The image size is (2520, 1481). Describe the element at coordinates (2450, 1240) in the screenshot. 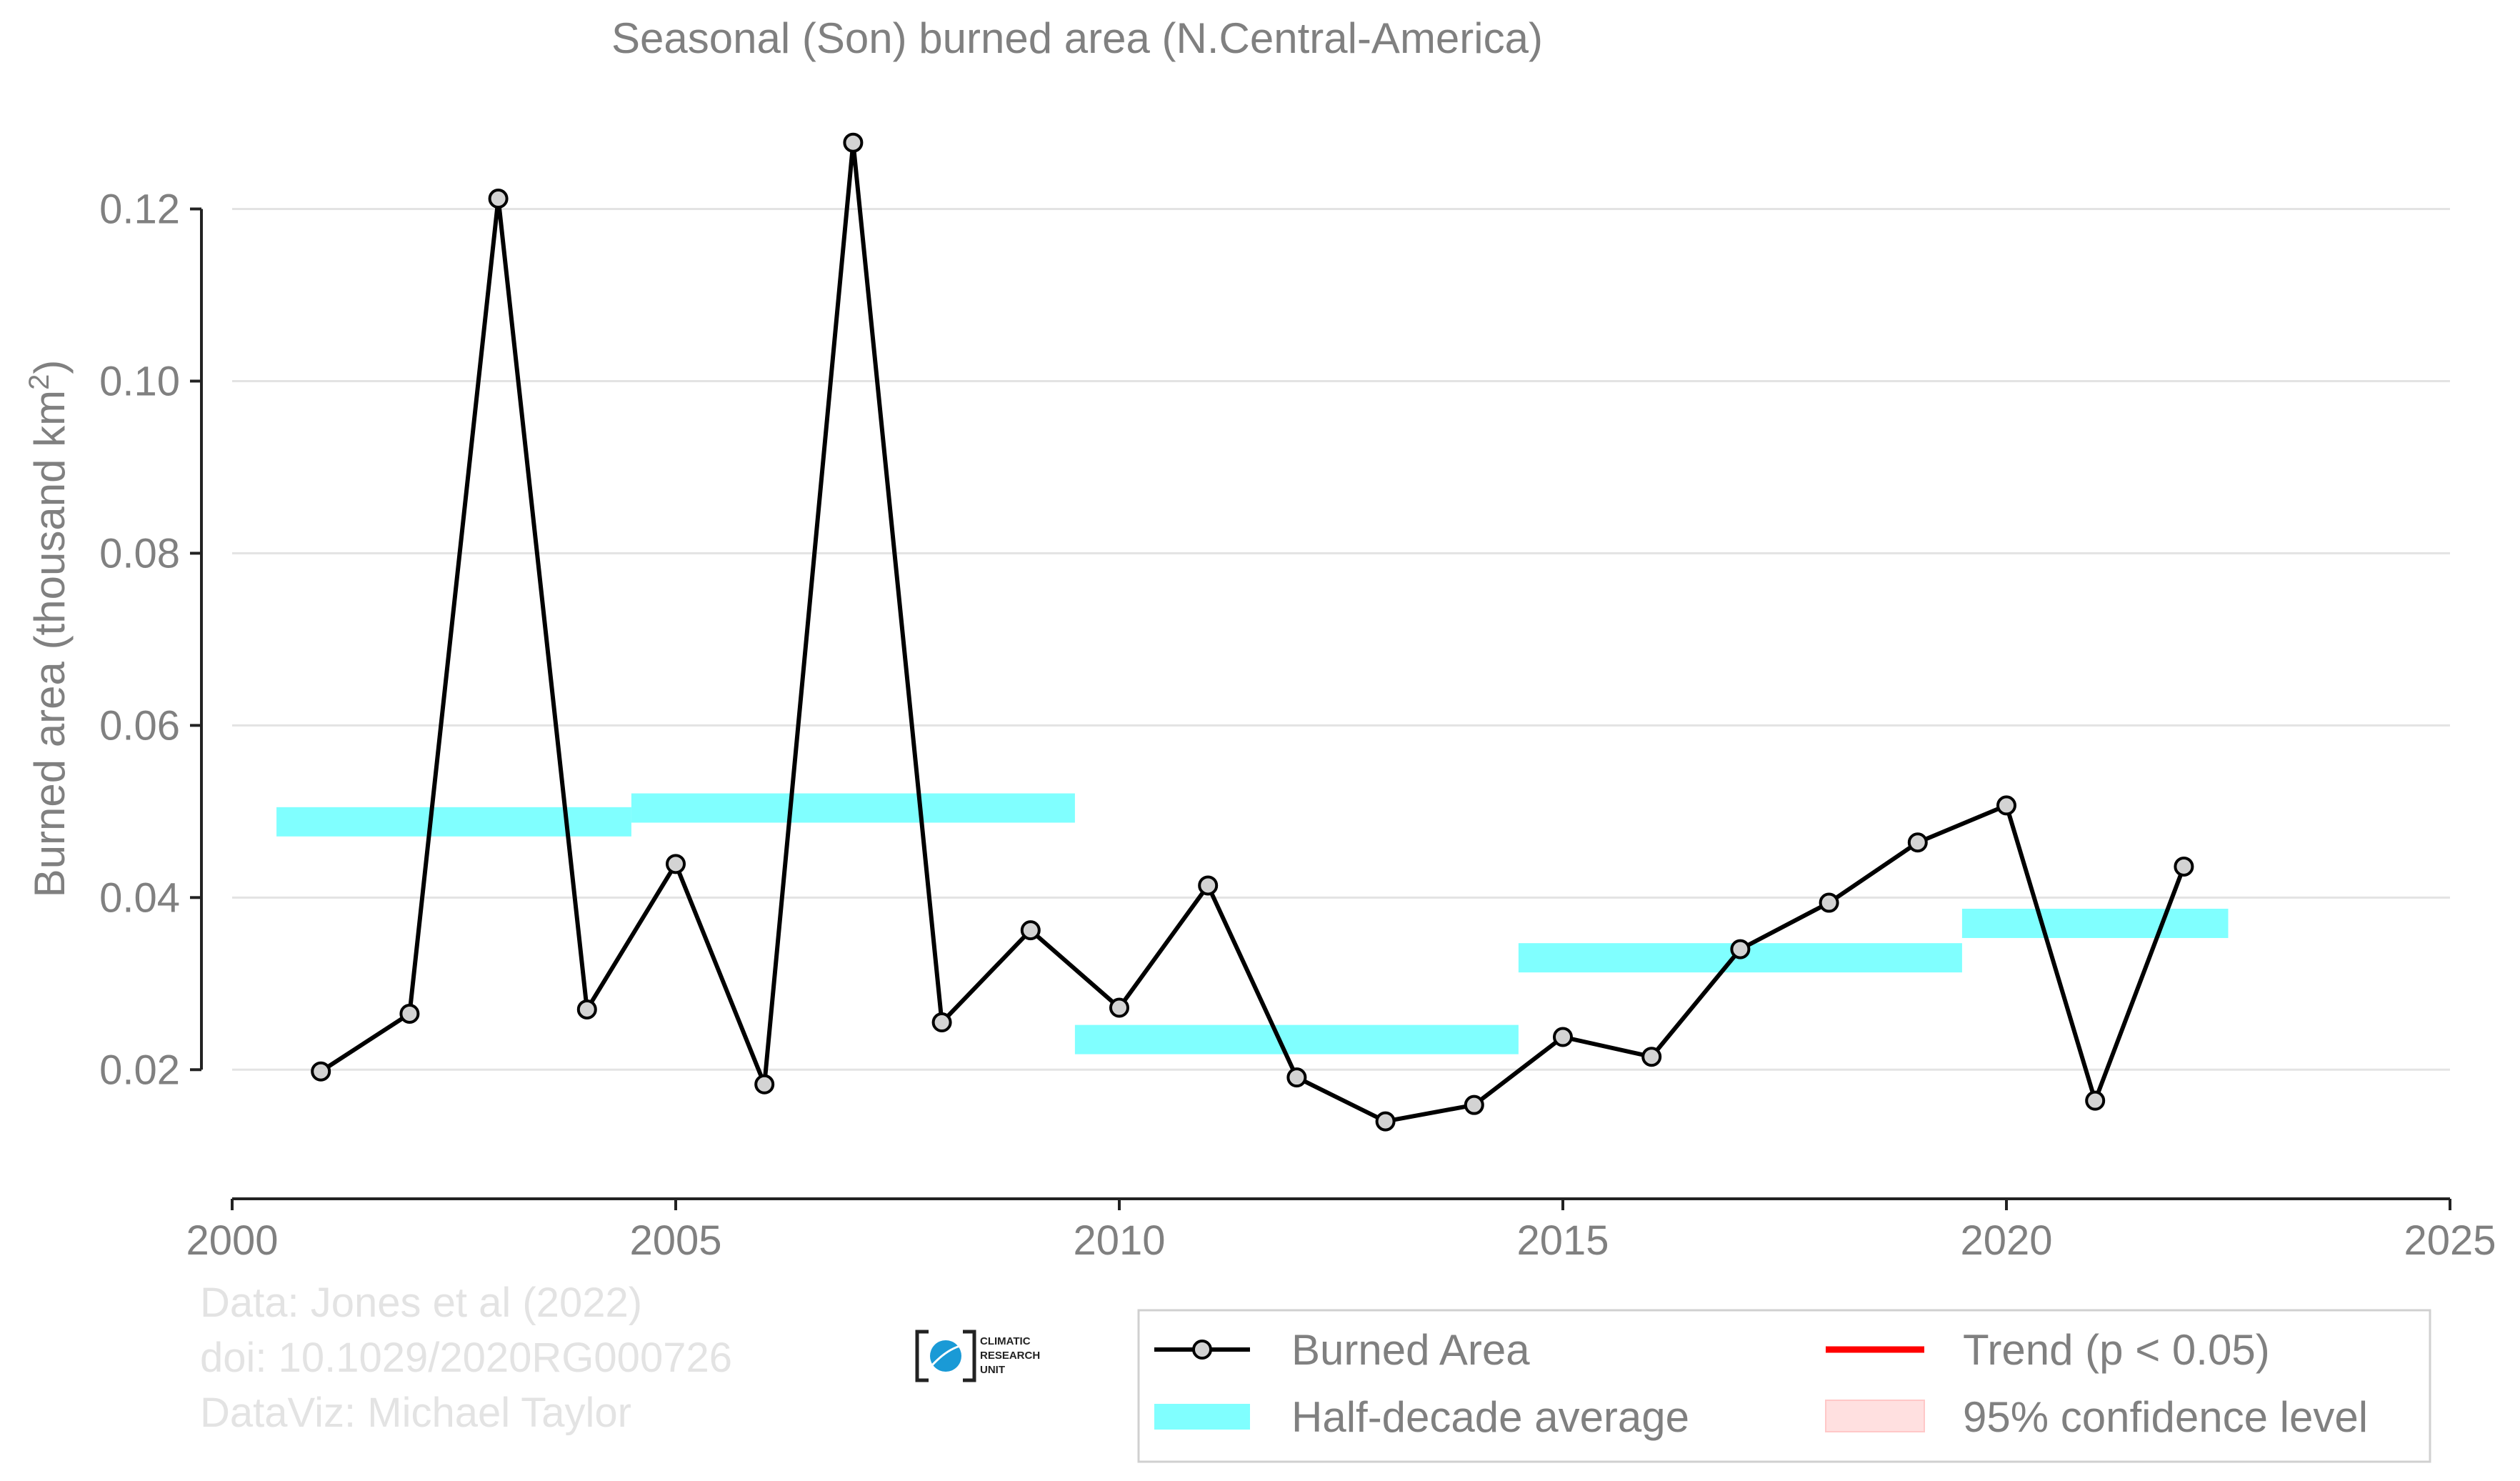

I see `x-tick-label-5: 2025` at that location.